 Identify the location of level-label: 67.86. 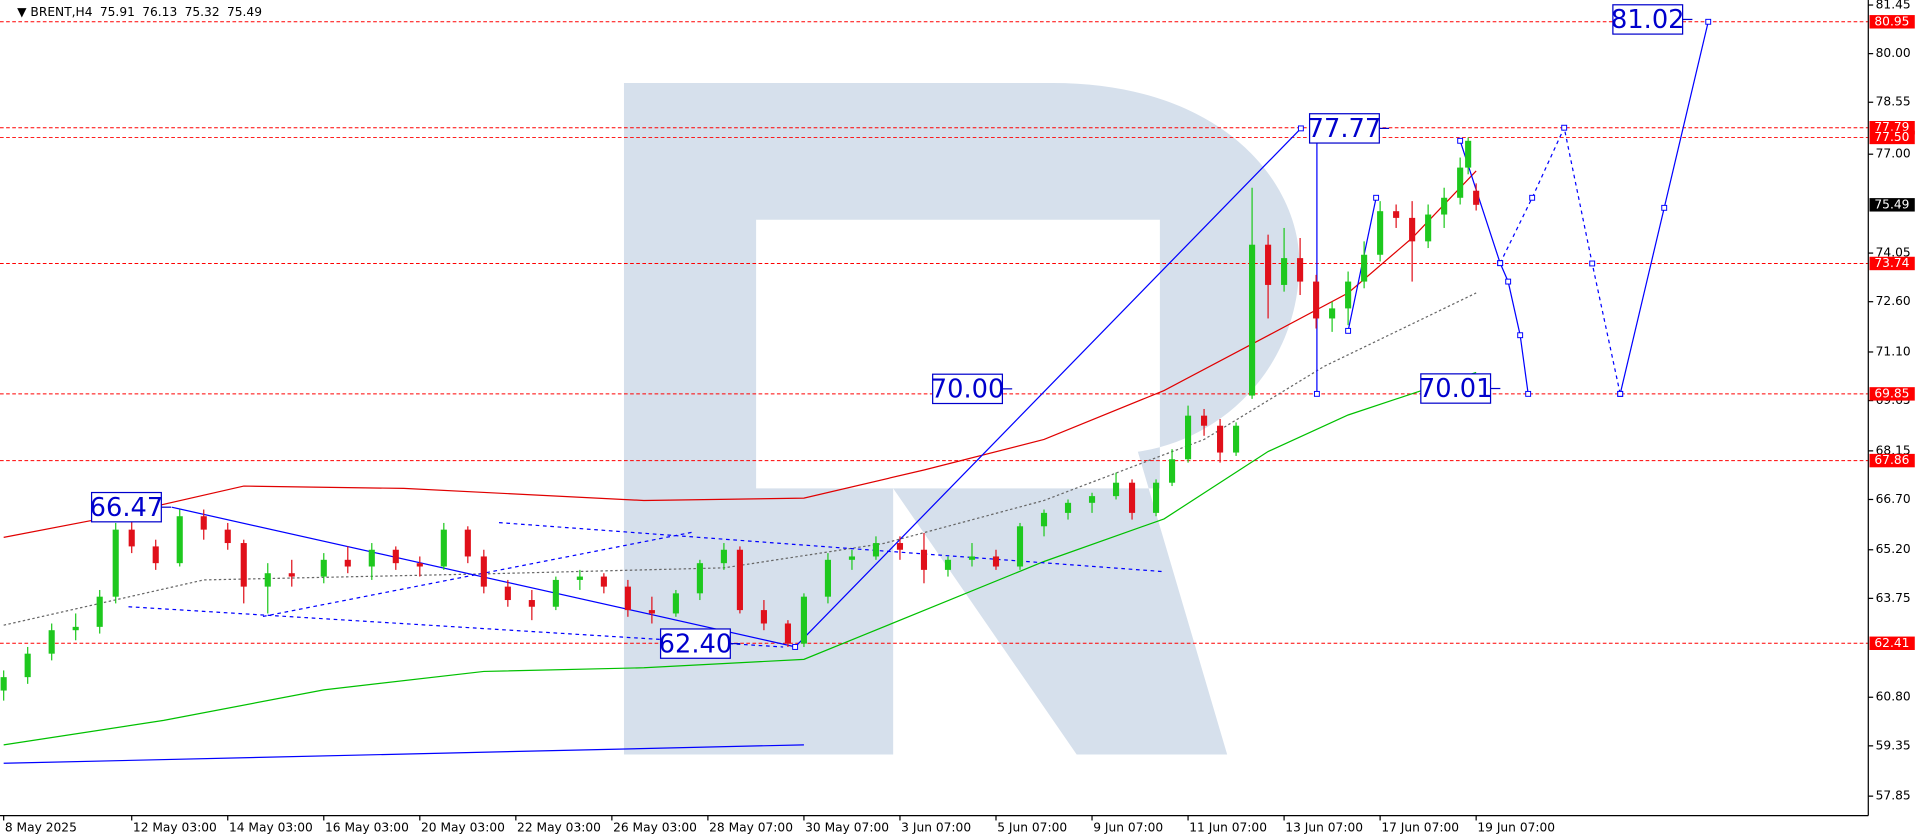
(1891, 460).